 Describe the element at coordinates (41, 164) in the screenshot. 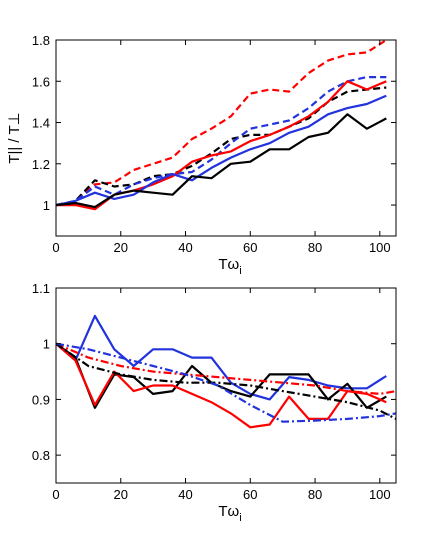

I see `y-tick-label: 1.2` at that location.